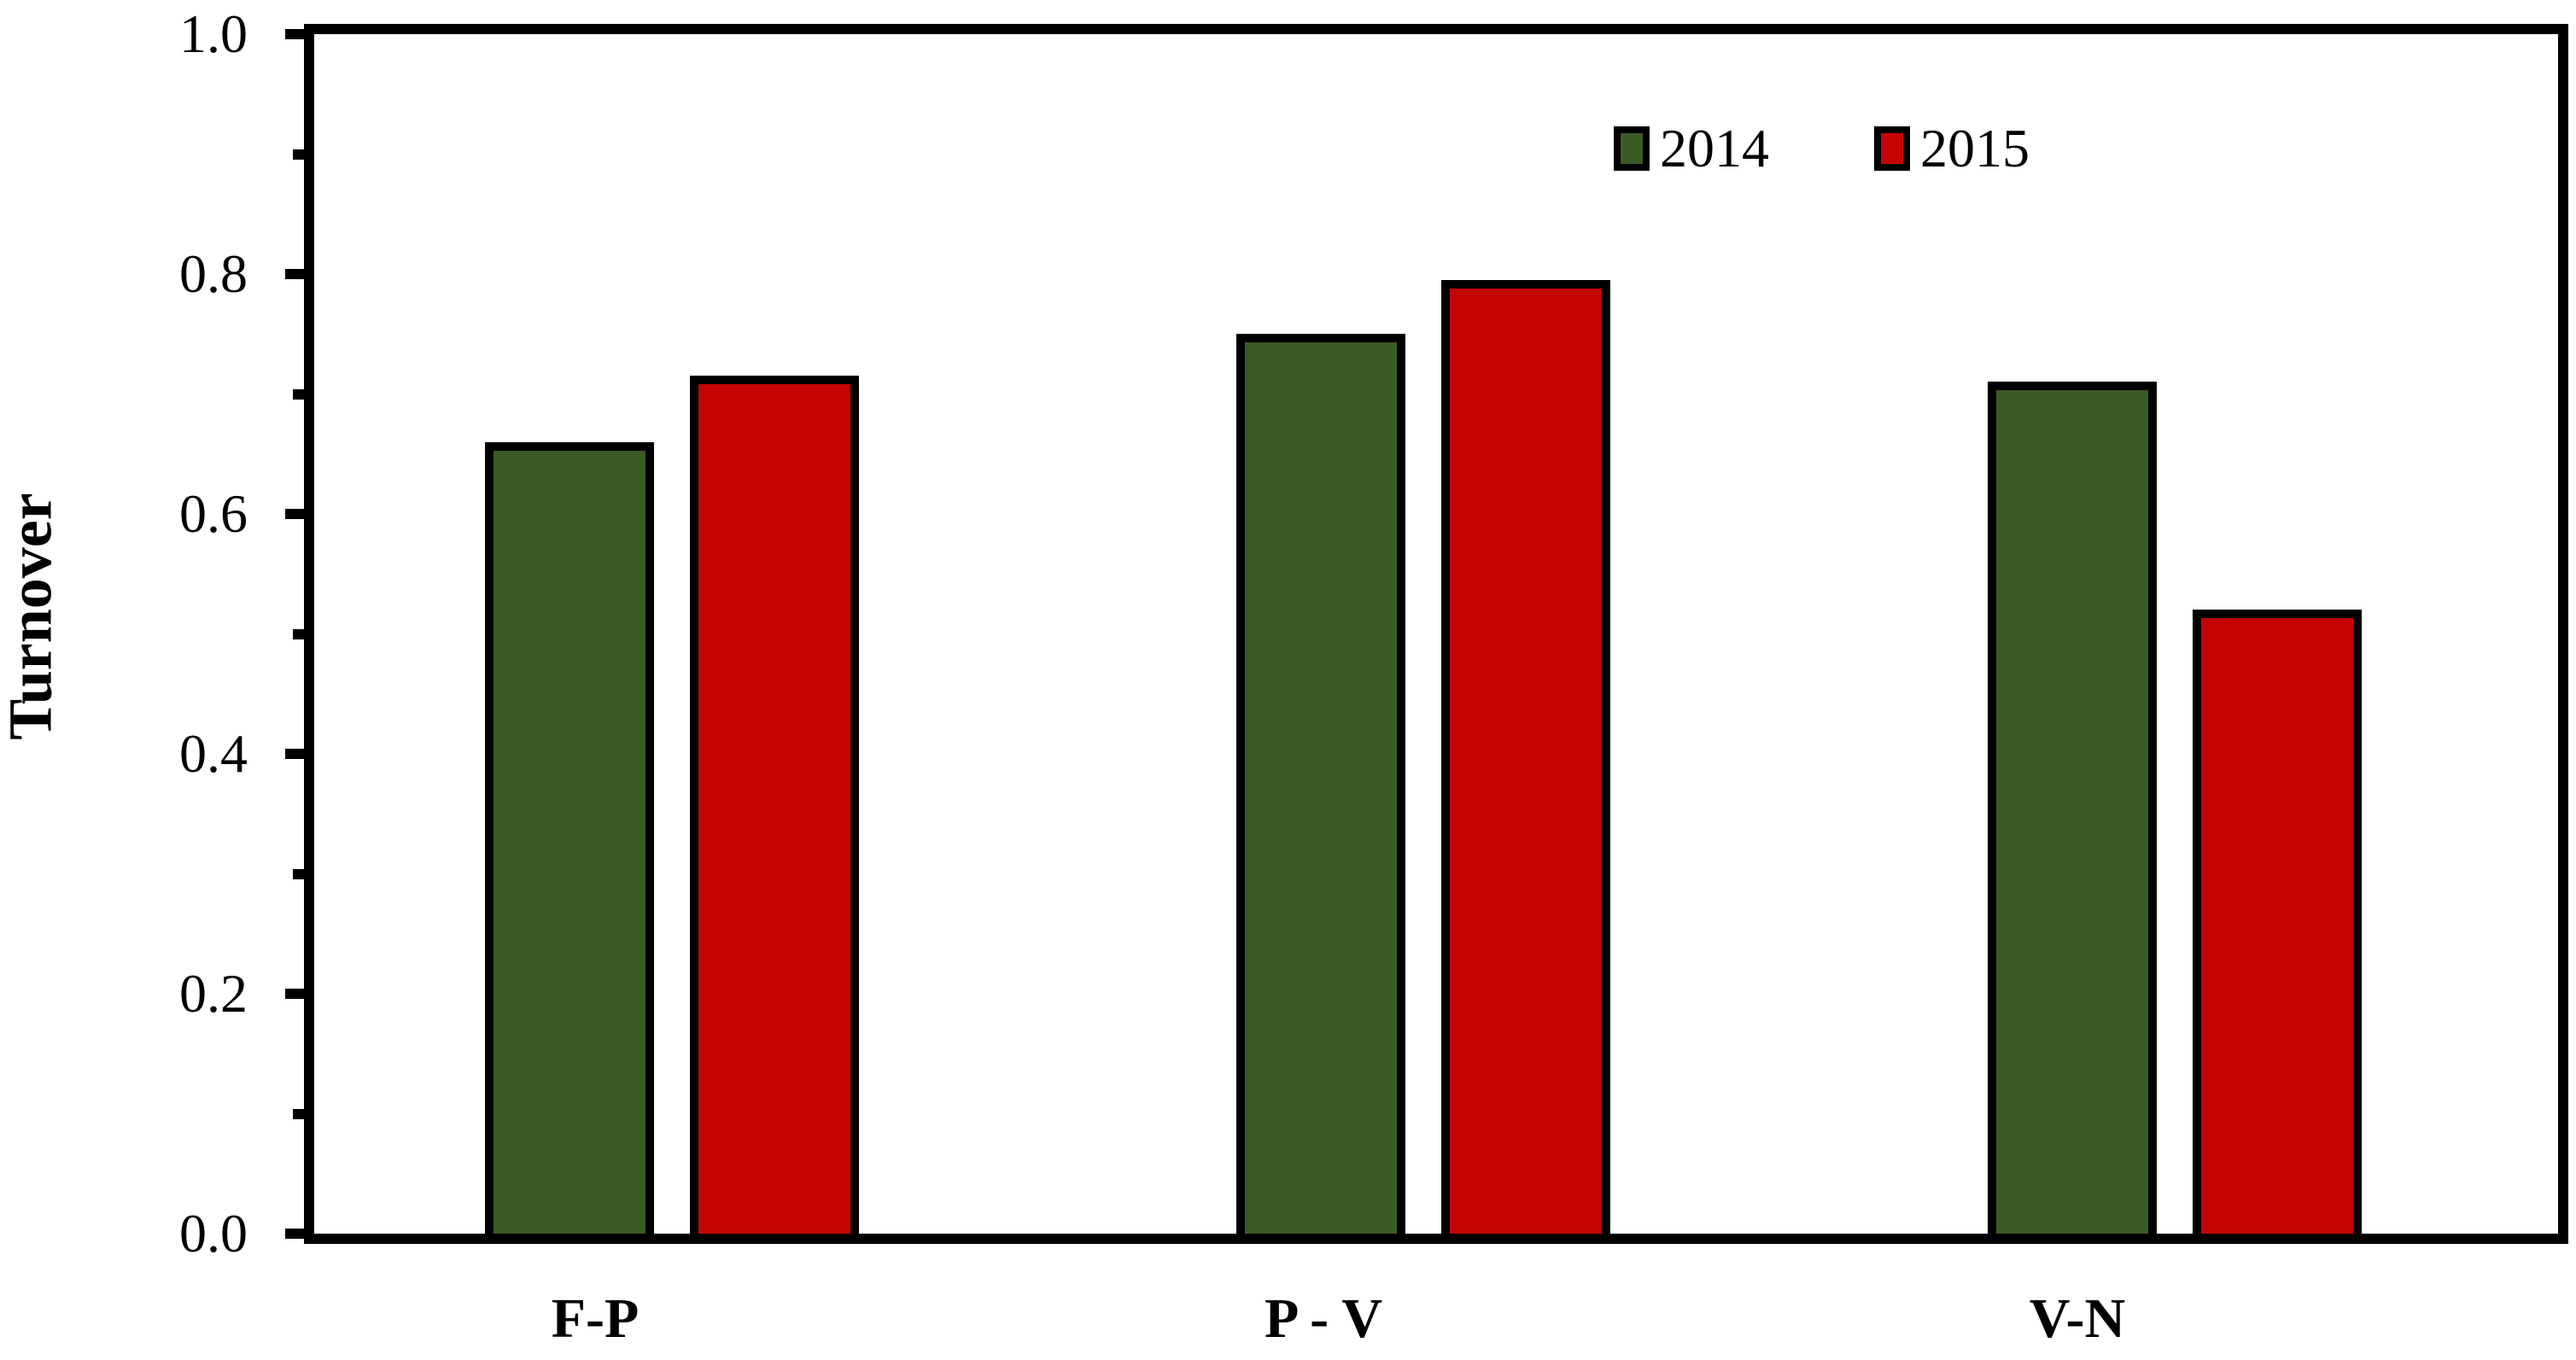 This screenshot has height=1360, width=2576. I want to click on y-major-tick-0.4, so click(294, 754).